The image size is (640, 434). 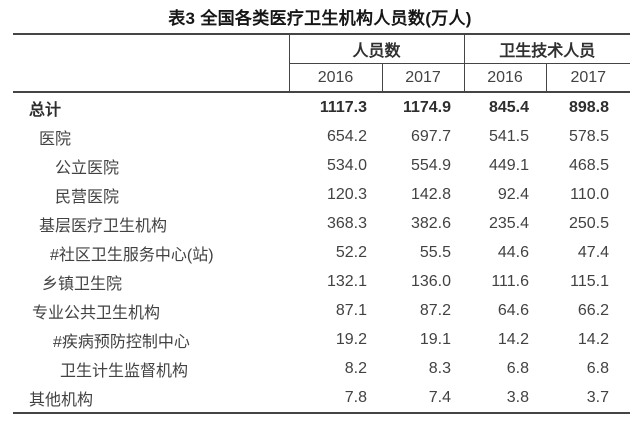 I want to click on cell-value: 368.3, so click(x=346, y=223).